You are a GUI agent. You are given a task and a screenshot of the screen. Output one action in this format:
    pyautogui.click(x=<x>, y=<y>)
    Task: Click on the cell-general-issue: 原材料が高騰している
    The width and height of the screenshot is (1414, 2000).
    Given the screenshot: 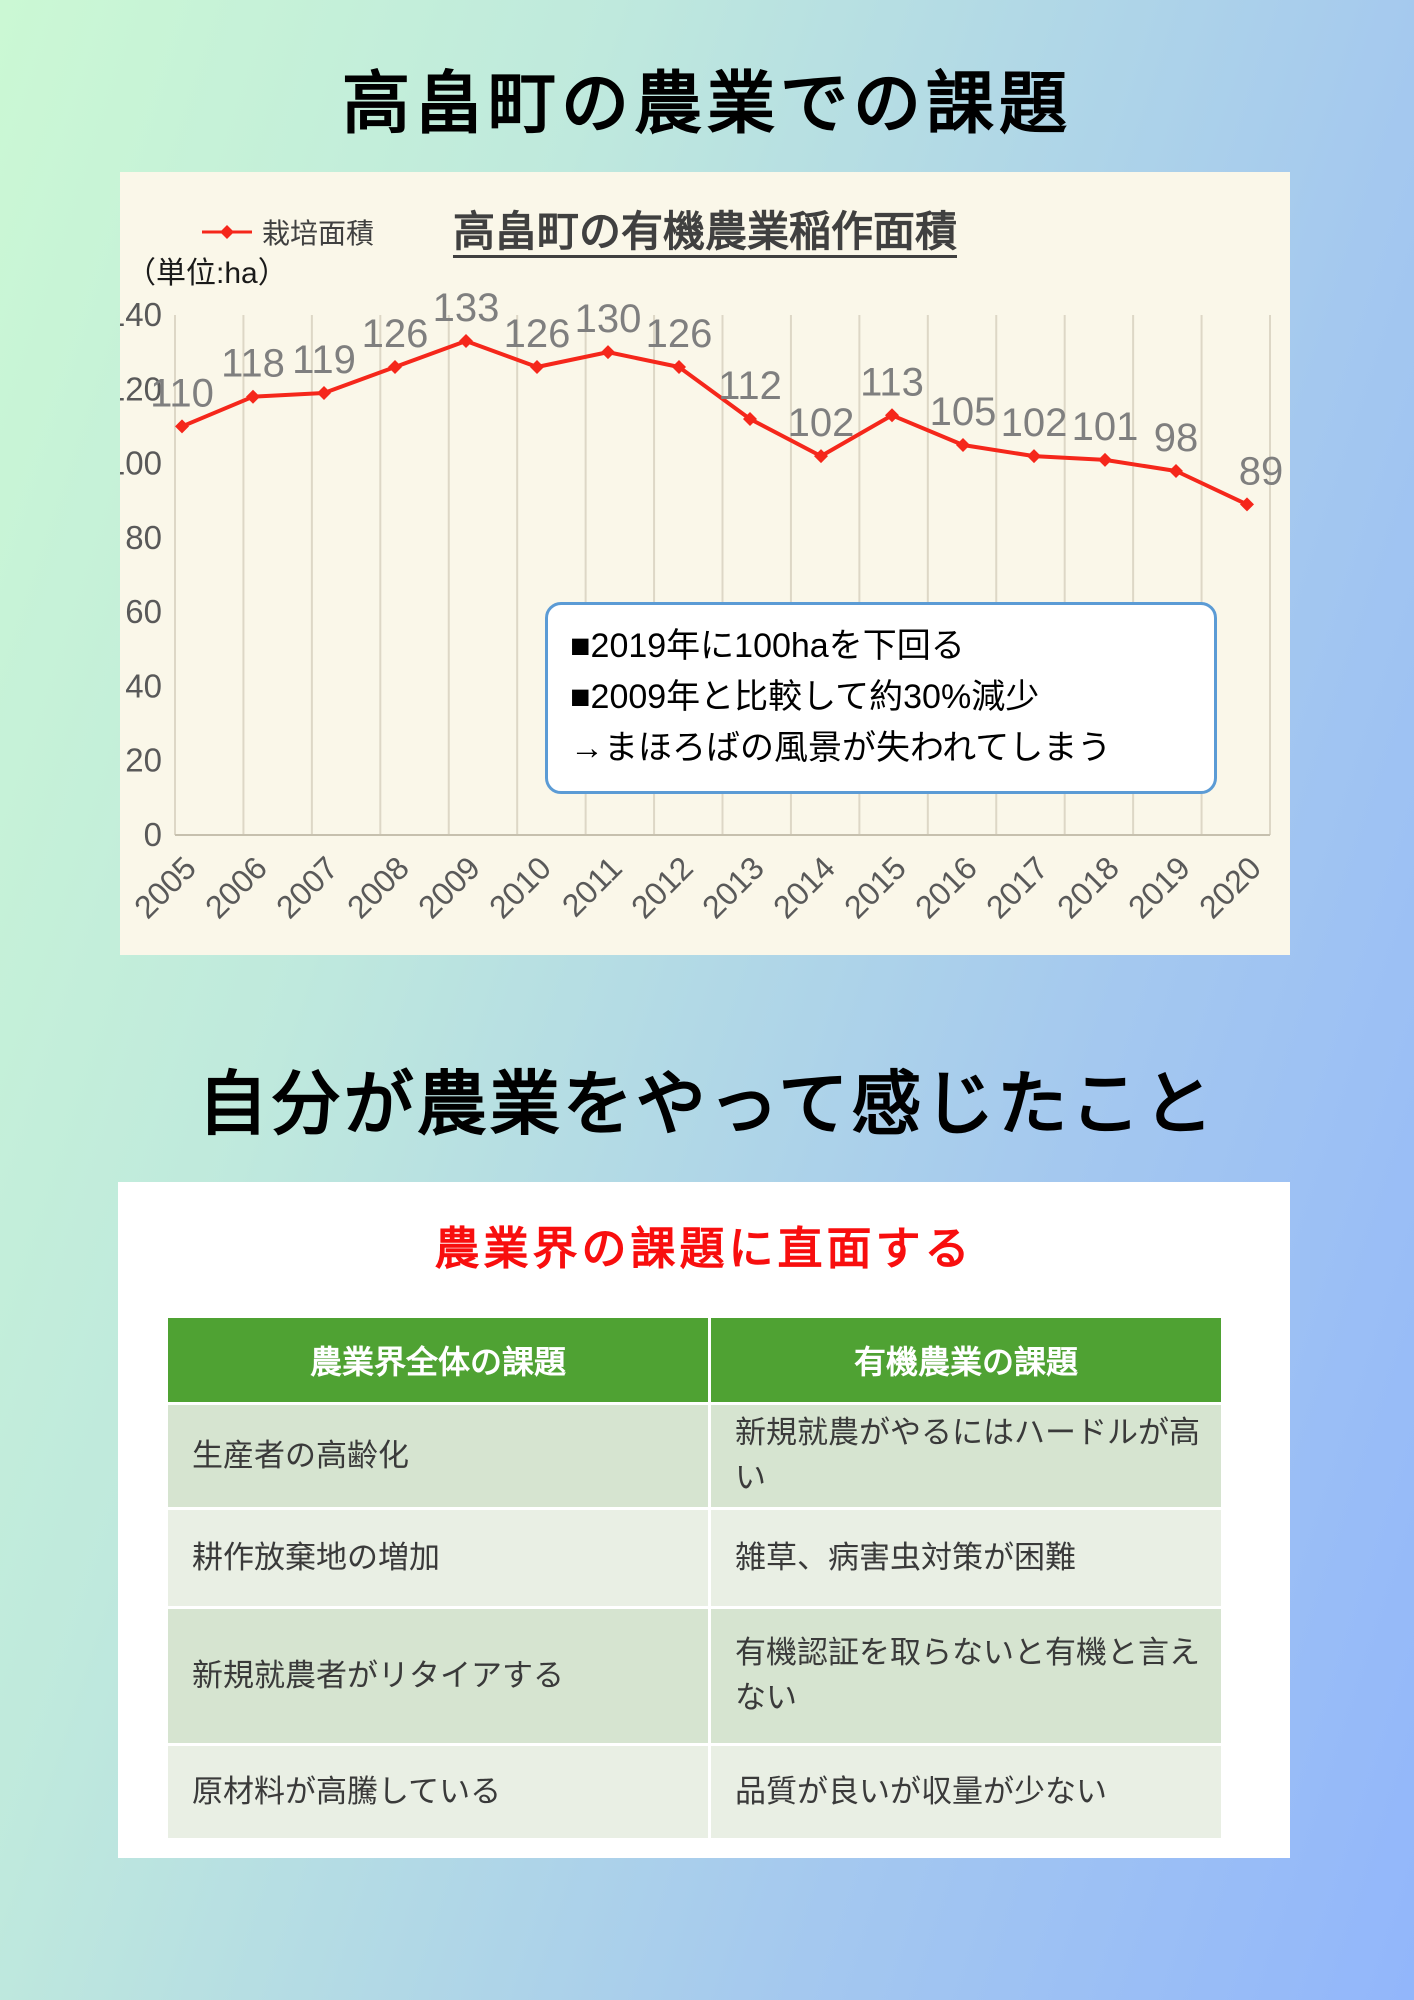 What is the action you would take?
    pyautogui.click(x=438, y=1792)
    